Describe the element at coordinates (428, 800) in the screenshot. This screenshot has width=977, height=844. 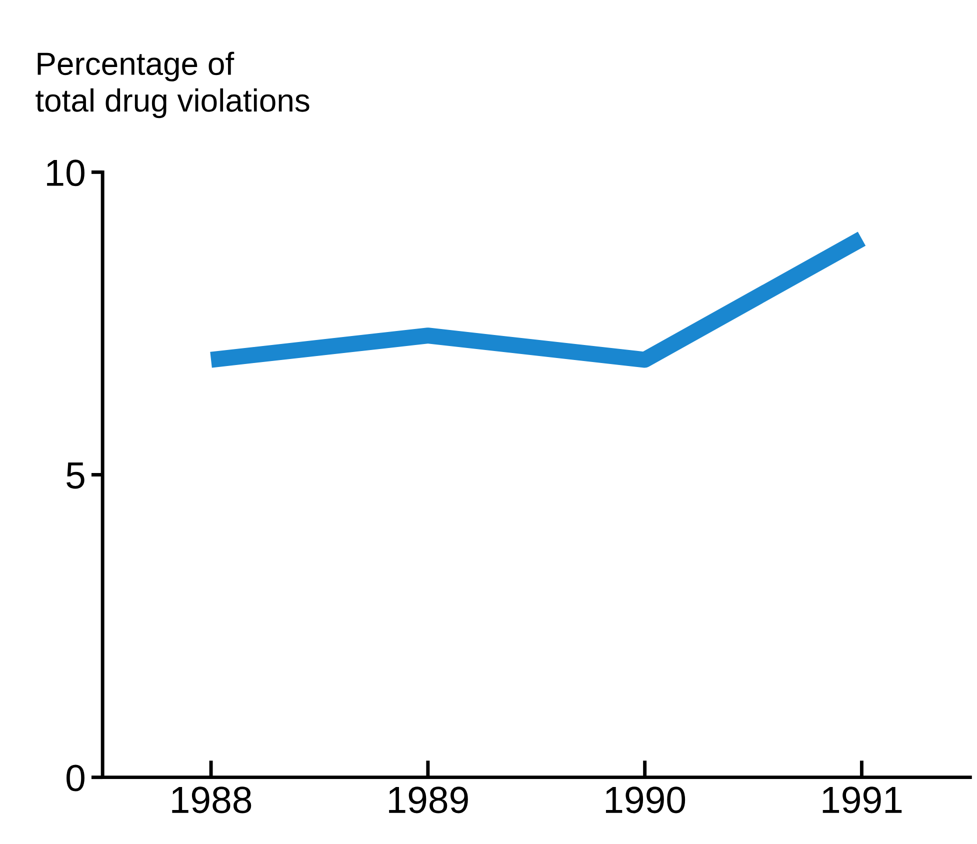
I see `x-tick-label: 1989` at that location.